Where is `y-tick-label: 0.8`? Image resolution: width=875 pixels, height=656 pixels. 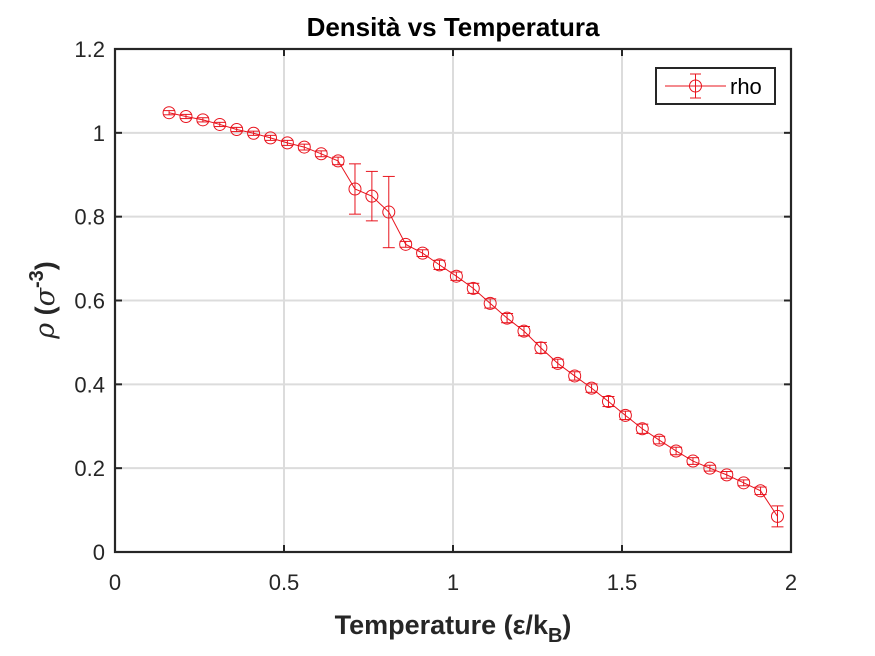
y-tick-label: 0.8 is located at coordinates (89, 217).